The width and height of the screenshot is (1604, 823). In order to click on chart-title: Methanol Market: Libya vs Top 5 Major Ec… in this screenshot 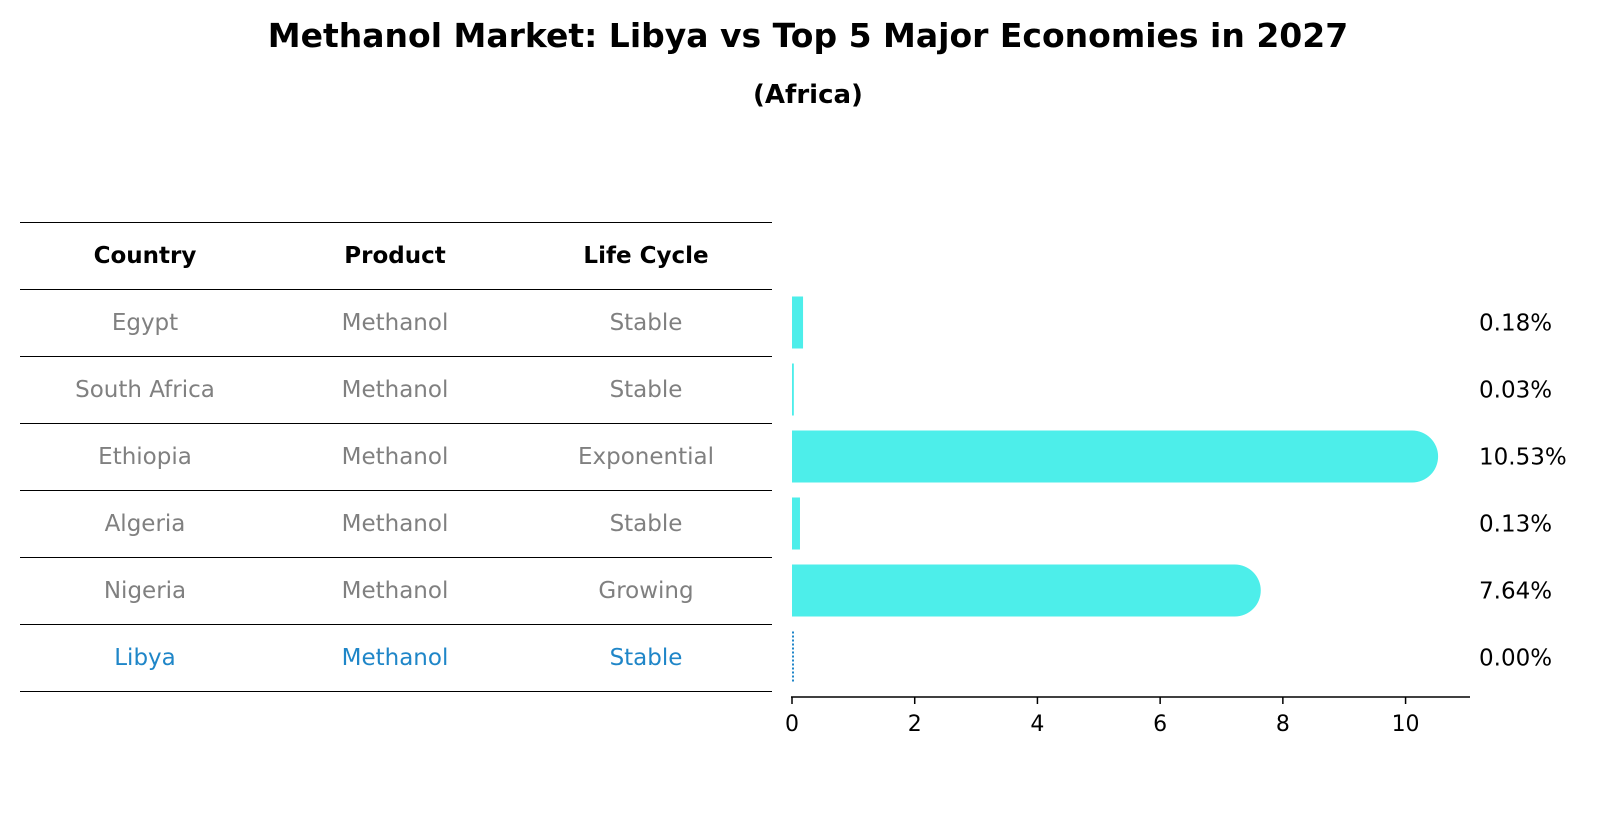, I will do `click(808, 35)`.